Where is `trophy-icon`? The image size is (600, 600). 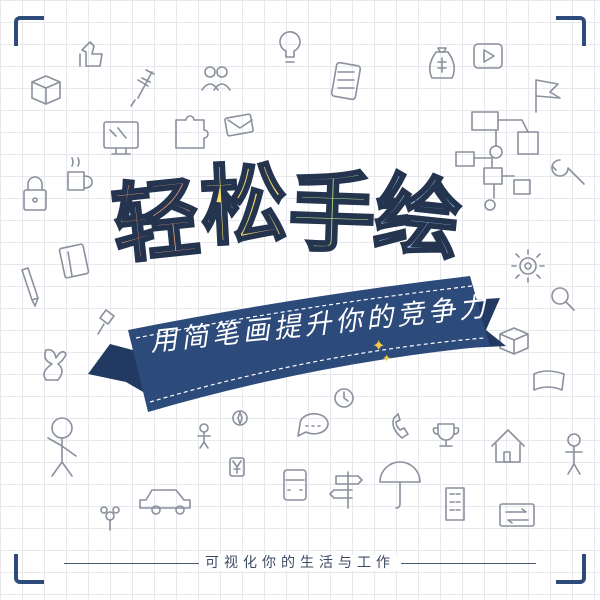
trophy-icon is located at coordinates (446, 435).